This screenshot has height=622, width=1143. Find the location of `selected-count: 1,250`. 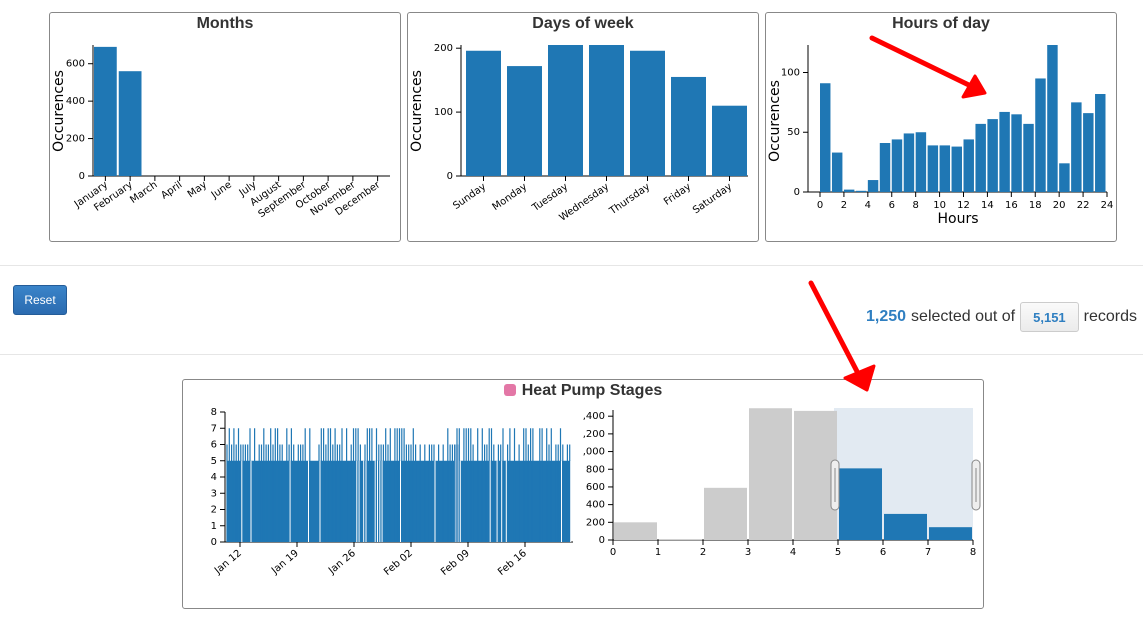

selected-count: 1,250 is located at coordinates (886, 316).